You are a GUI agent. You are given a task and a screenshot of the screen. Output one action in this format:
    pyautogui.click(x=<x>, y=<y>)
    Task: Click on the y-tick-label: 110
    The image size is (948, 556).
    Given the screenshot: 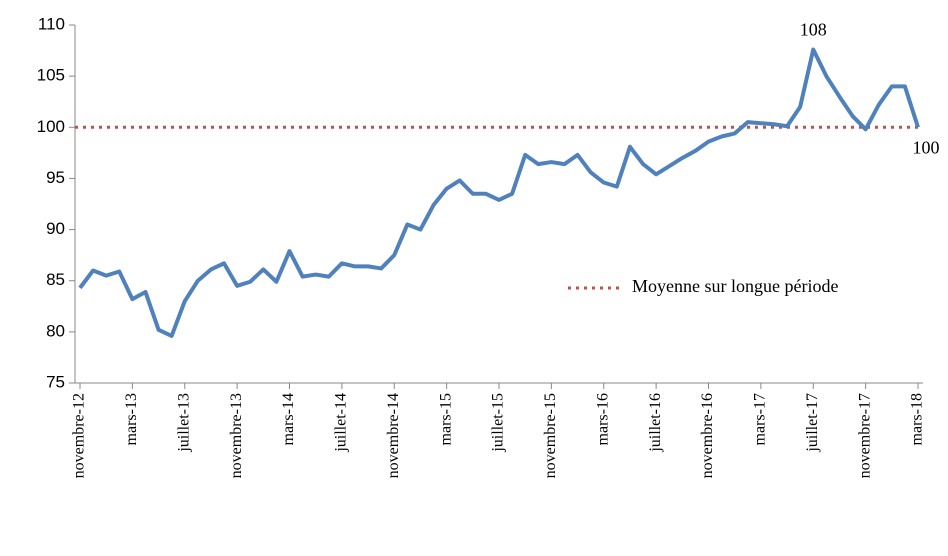 What is the action you would take?
    pyautogui.click(x=51, y=23)
    